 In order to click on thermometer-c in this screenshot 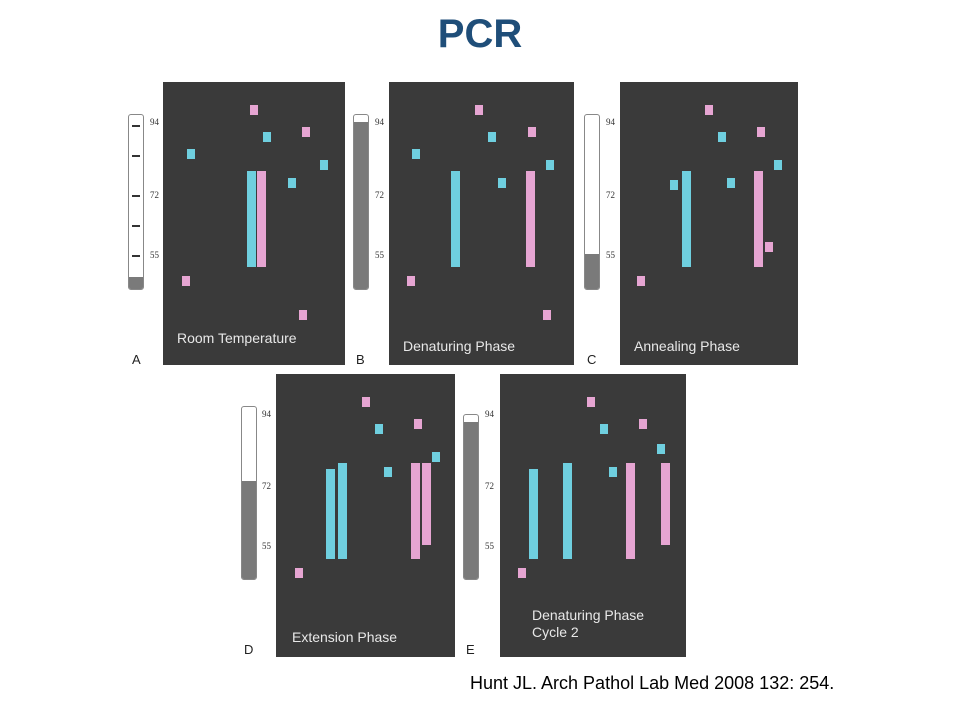, I will do `click(592, 202)`.